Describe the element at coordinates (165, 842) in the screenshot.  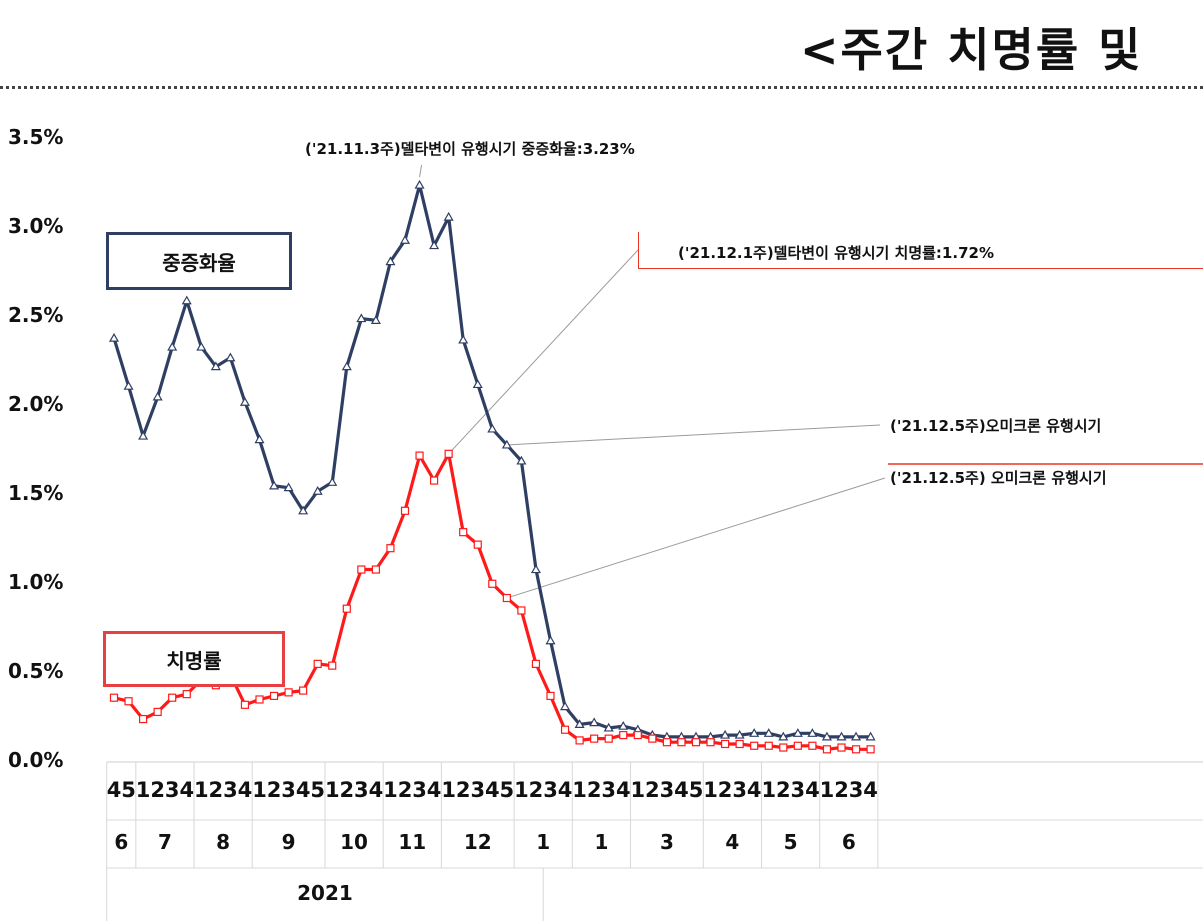
I see `month-label: 7` at that location.